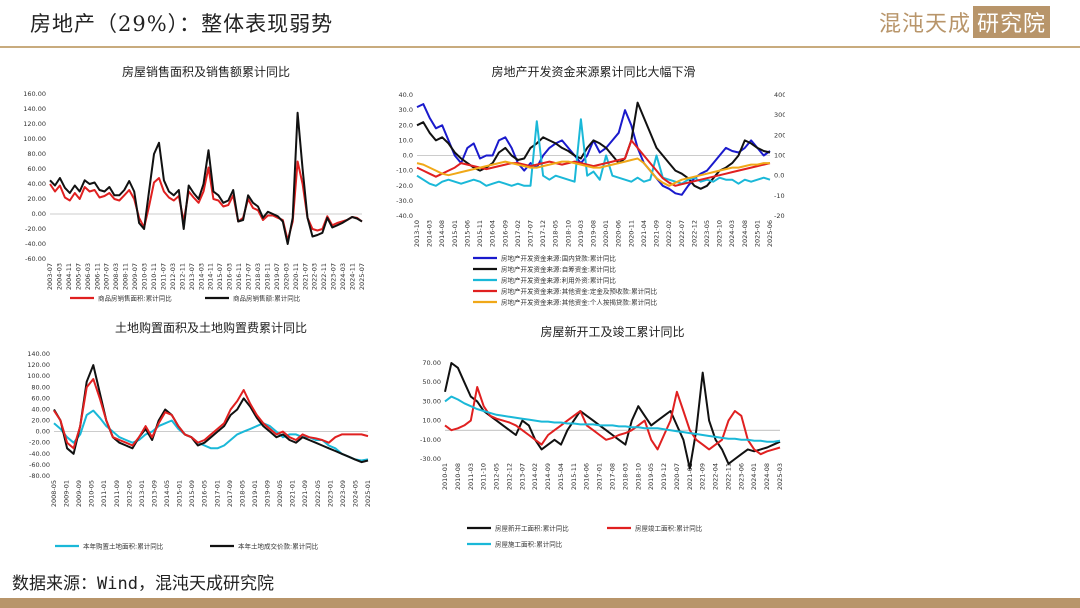 The width and height of the screenshot is (1080, 608). Describe the element at coordinates (305, 276) in the screenshot. I see `x-tick-label: 2021-07` at that location.